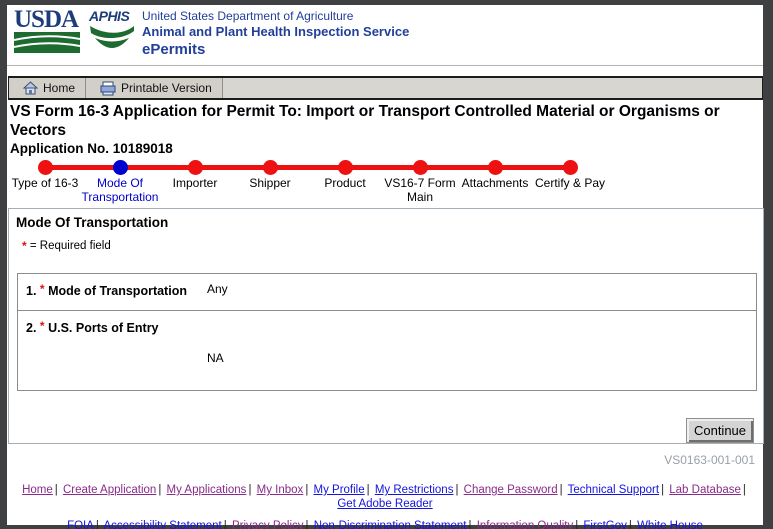  I want to click on printable-version-label: Printable Version, so click(166, 88).